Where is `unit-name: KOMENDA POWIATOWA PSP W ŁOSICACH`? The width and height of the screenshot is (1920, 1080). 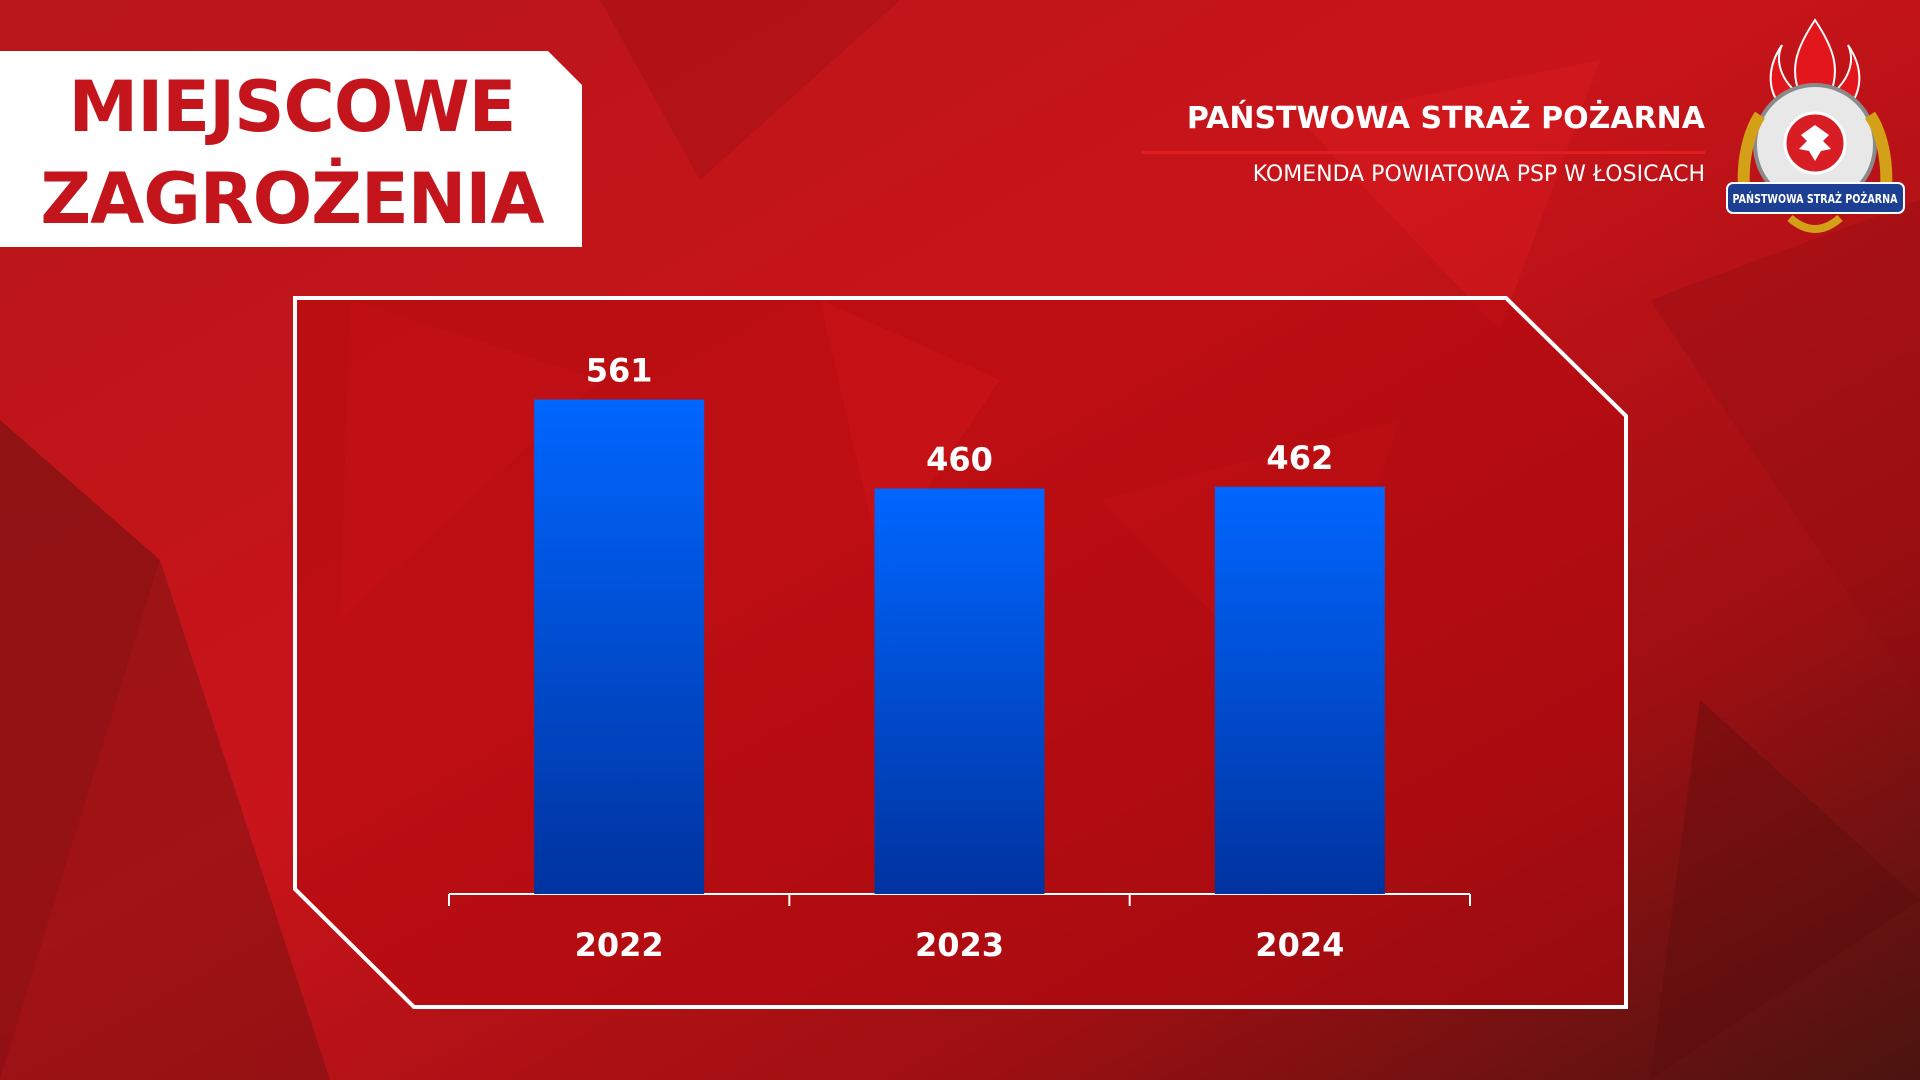
unit-name: KOMENDA POWIATOWA PSP W ŁOSICACH is located at coordinates (1479, 174).